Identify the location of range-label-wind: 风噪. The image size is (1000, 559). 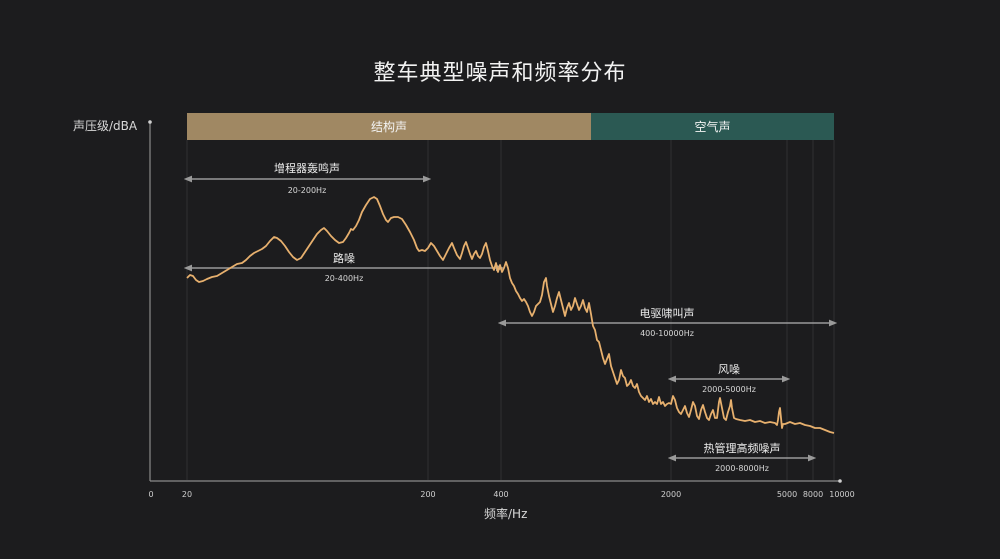
(729, 369).